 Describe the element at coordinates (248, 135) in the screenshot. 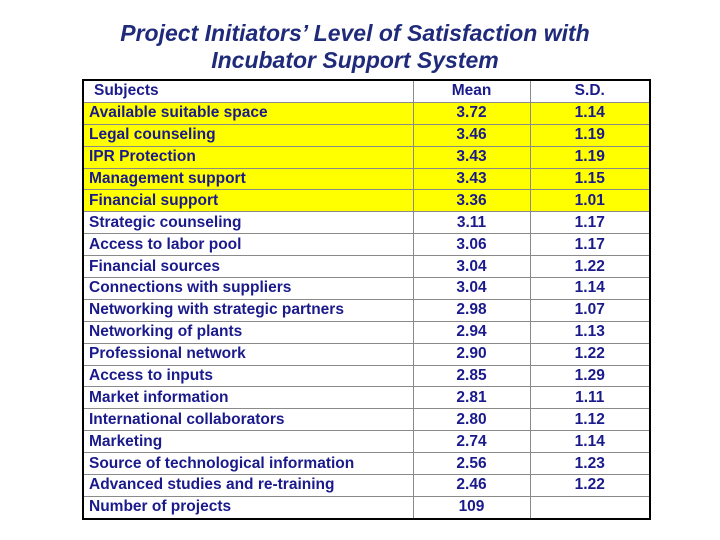

I see `subject-cell: Legal counseling` at that location.